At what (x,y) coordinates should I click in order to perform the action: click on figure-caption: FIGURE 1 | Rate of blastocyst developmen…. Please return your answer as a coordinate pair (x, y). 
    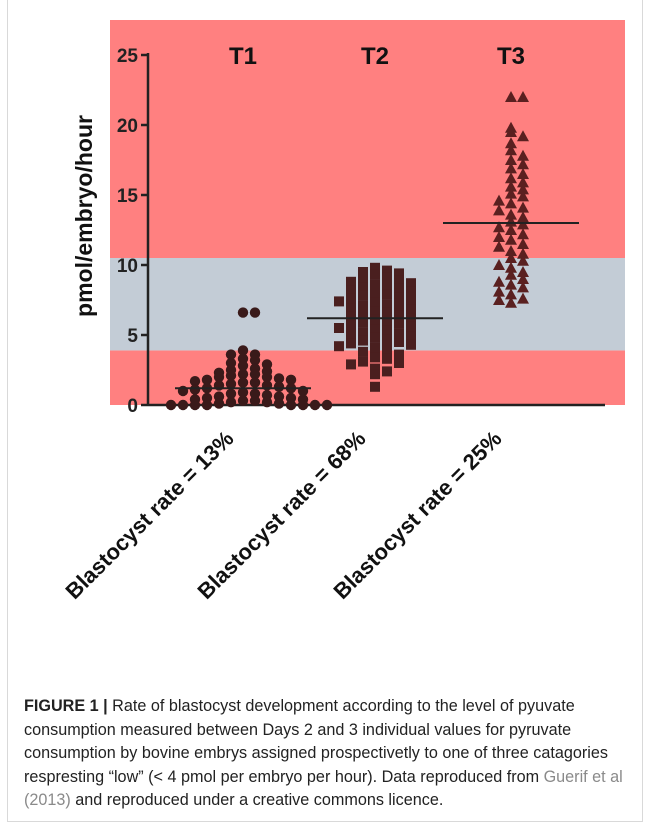
    Looking at the image, I should click on (327, 754).